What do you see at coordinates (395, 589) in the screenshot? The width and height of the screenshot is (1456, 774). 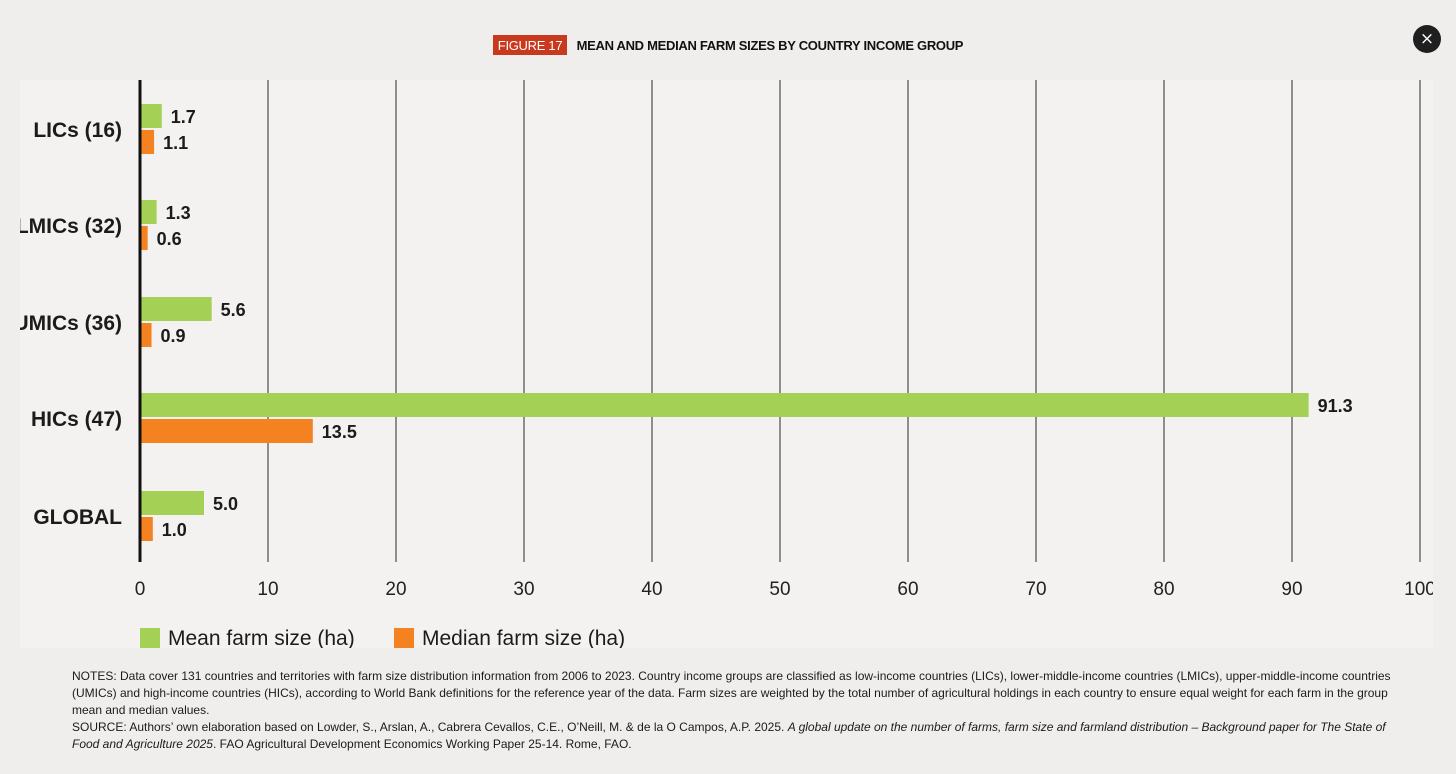 I see `x-tick-label: 20` at bounding box center [395, 589].